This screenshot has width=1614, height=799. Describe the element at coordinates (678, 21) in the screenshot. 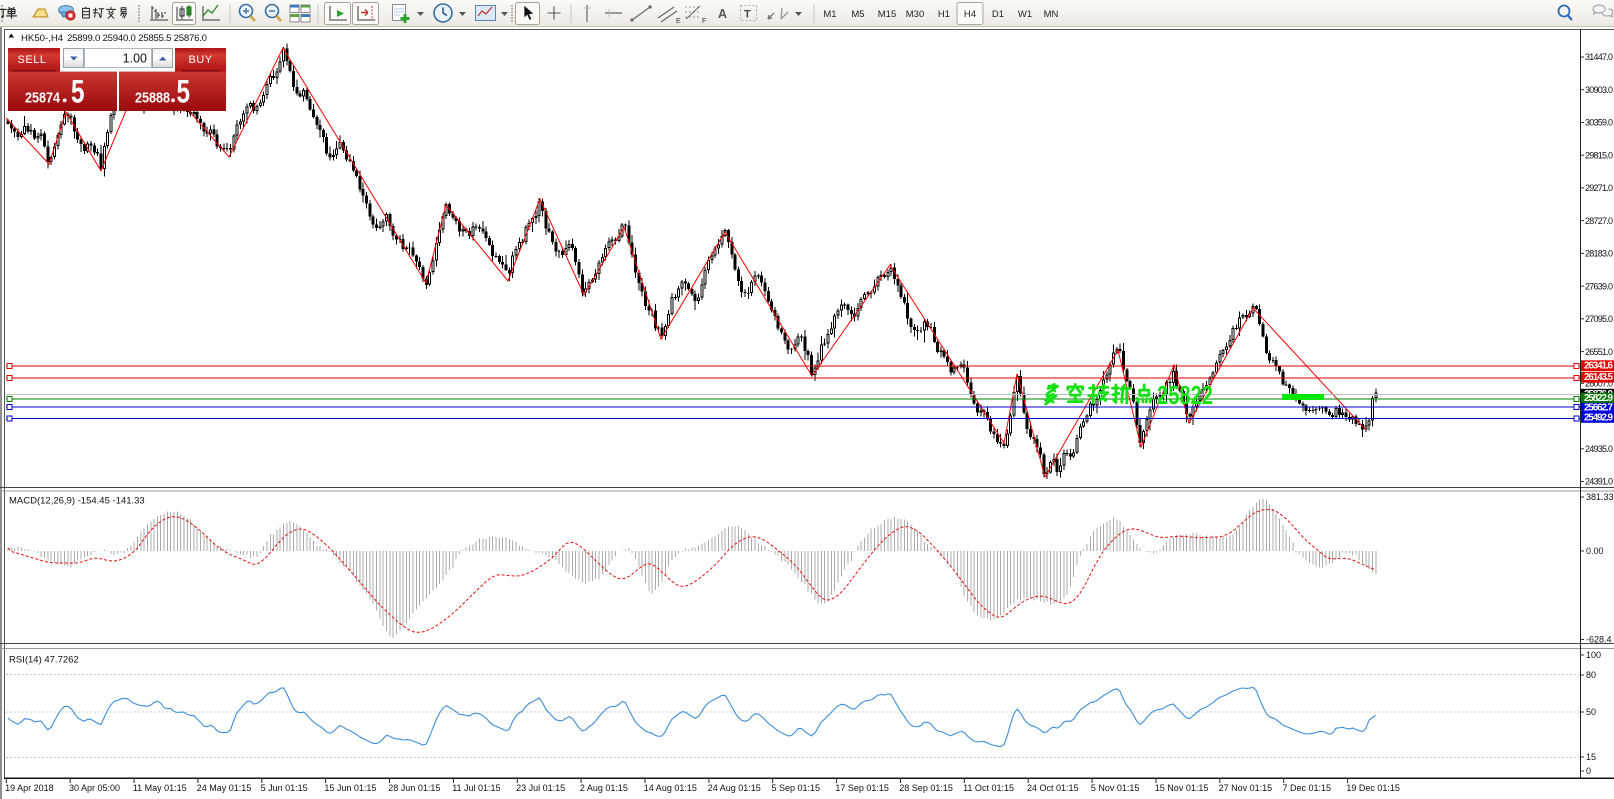

I see `svg-text: E` at that location.